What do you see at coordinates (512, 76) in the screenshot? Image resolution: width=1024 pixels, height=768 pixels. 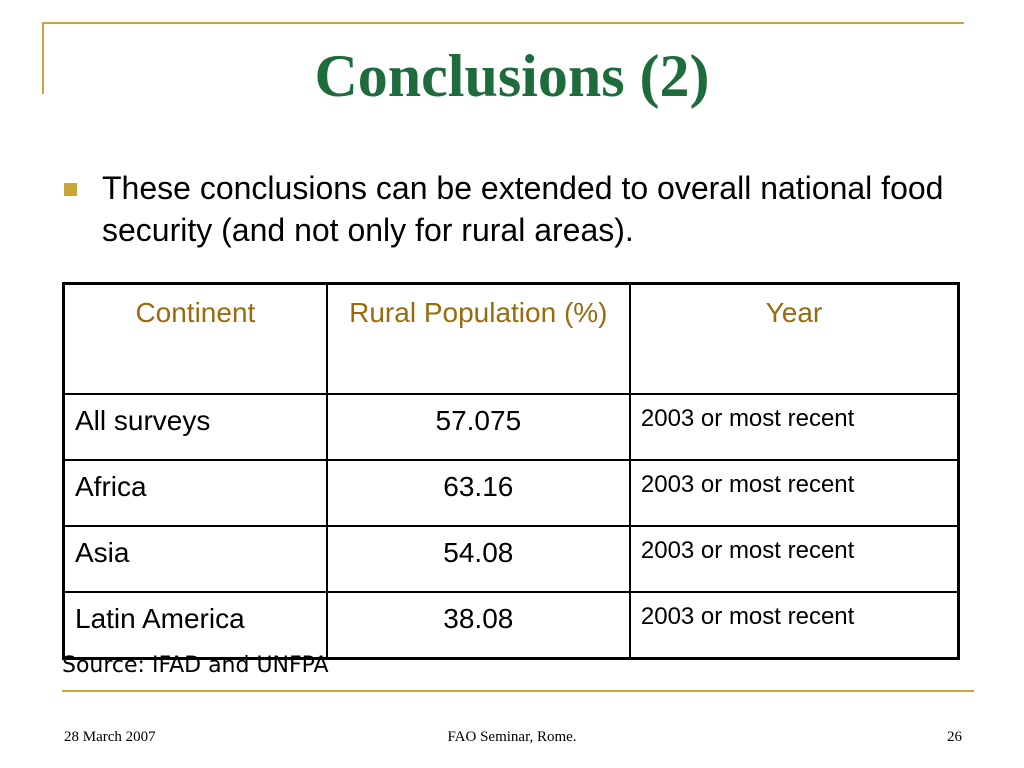 I see `slide-title: Conclusions (2)` at bounding box center [512, 76].